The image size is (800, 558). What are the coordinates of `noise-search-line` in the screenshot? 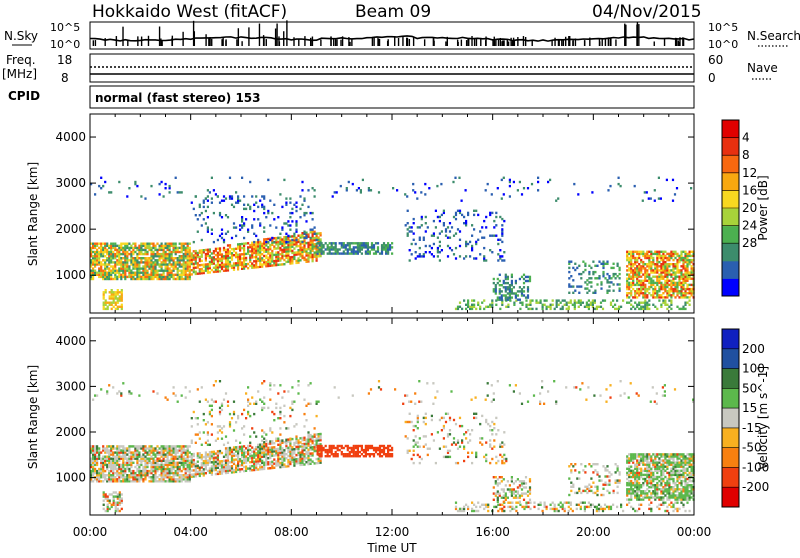 It's located at (392, 38).